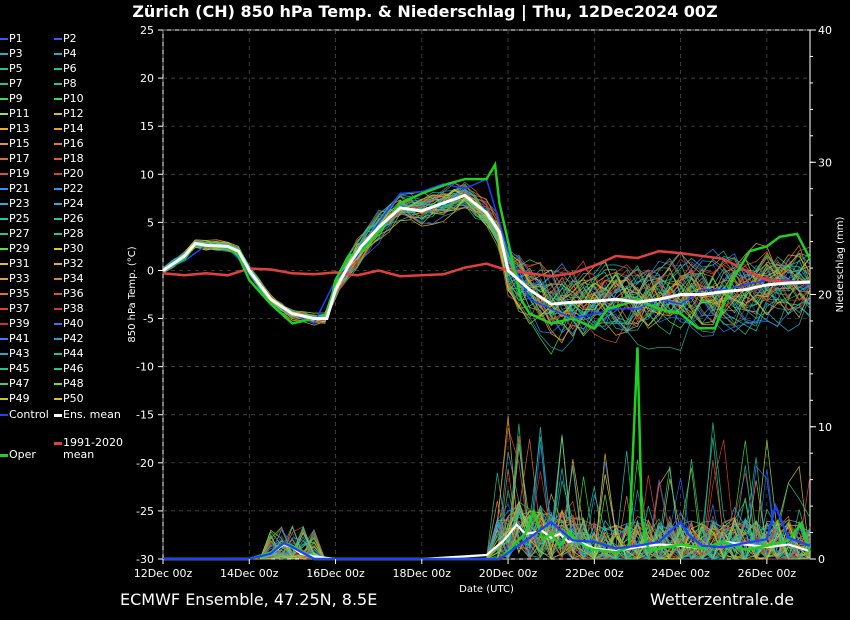  What do you see at coordinates (73, 128) in the screenshot?
I see `legend-label: P14` at bounding box center [73, 128].